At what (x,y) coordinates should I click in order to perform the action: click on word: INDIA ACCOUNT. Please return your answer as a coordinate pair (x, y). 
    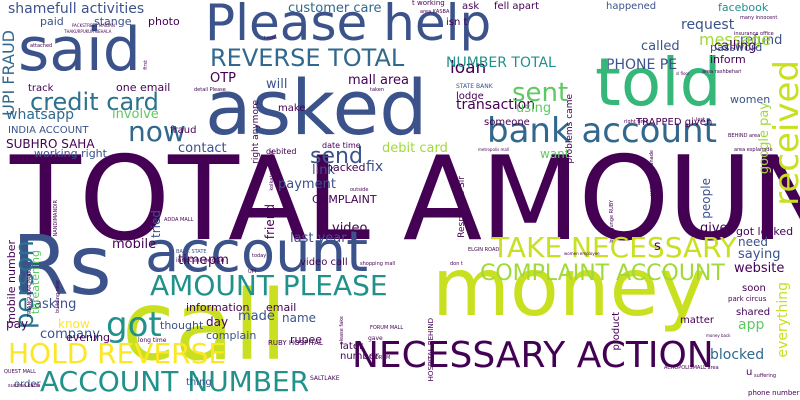
    Looking at the image, I should click on (48, 130).